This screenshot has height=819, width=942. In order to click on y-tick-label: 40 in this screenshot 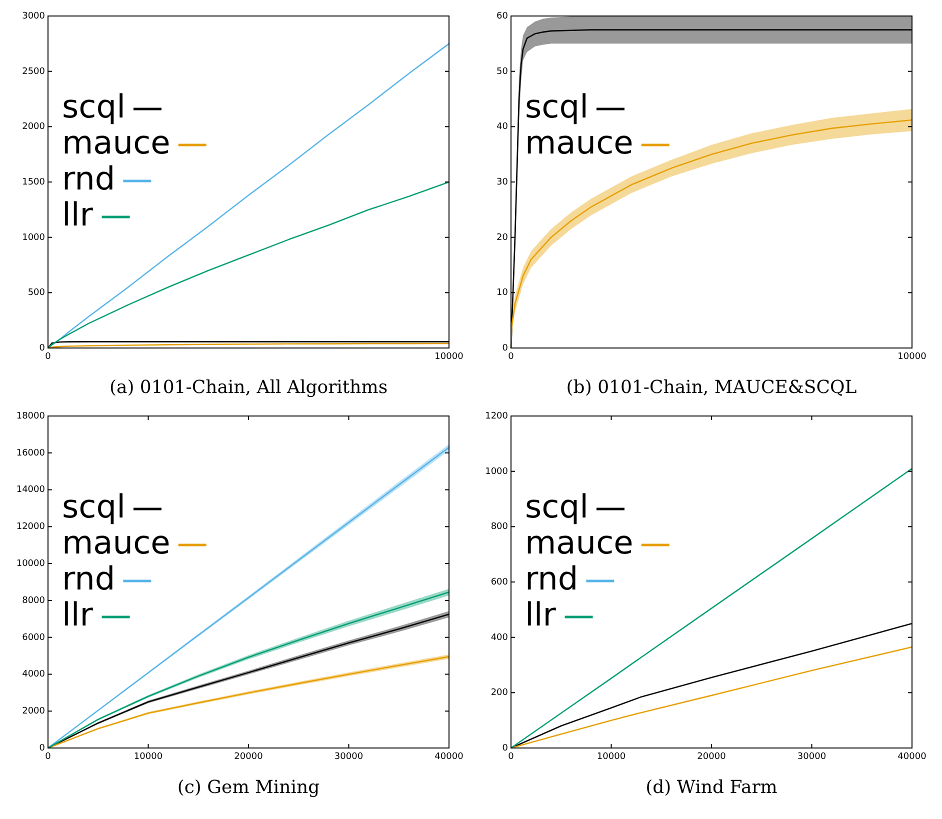, I will do `click(502, 127)`.